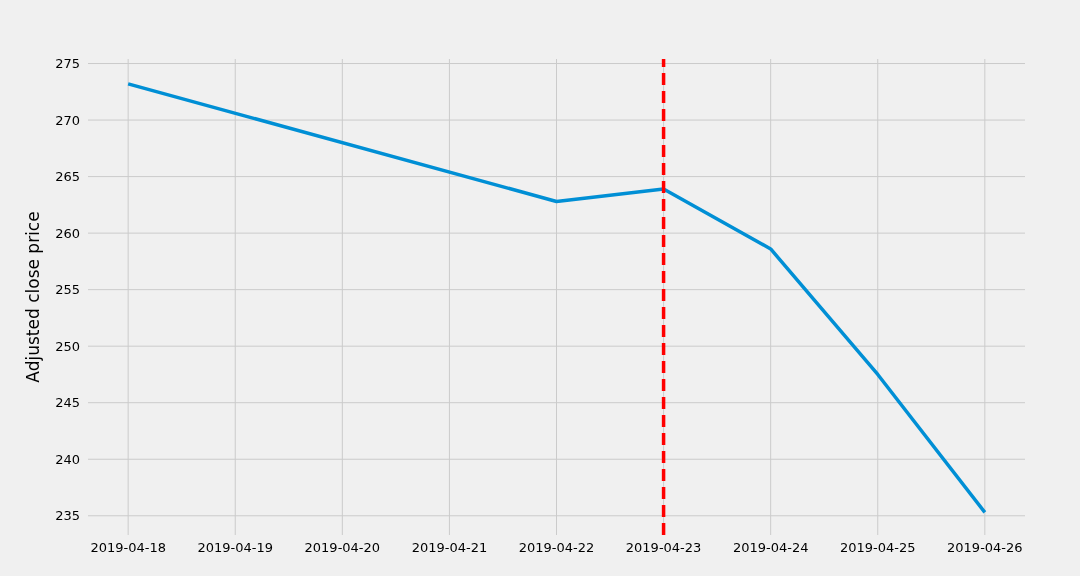 Image resolution: width=1080 pixels, height=576 pixels. I want to click on x-tick-label: 2019-04-26, so click(985, 548).